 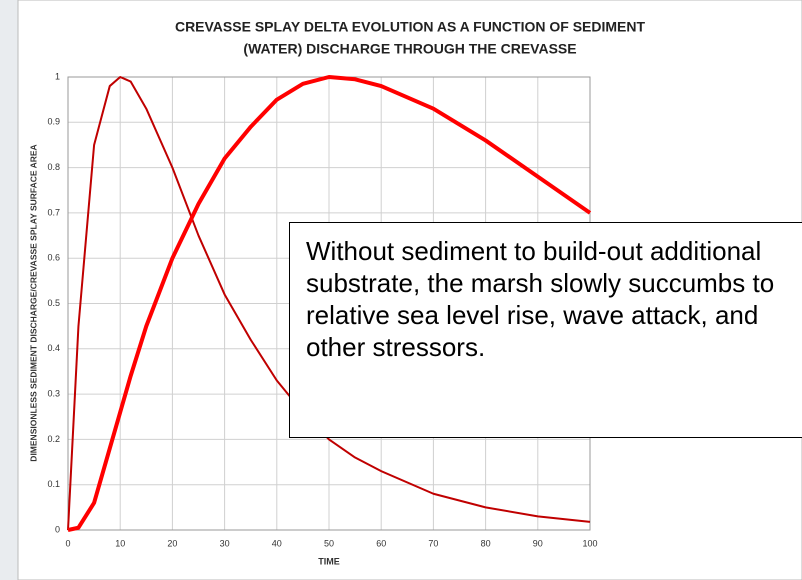 What do you see at coordinates (409, 49) in the screenshot?
I see `chart-subtitle: (WATER) DISCHARGE THROUGH THE CREVASSE` at bounding box center [409, 49].